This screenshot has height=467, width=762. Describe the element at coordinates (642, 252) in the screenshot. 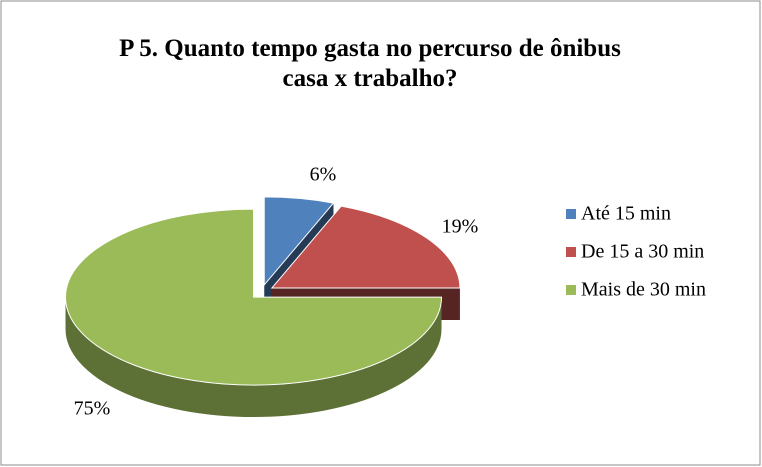

I see `legend-label: De 15 a 30 min` at that location.